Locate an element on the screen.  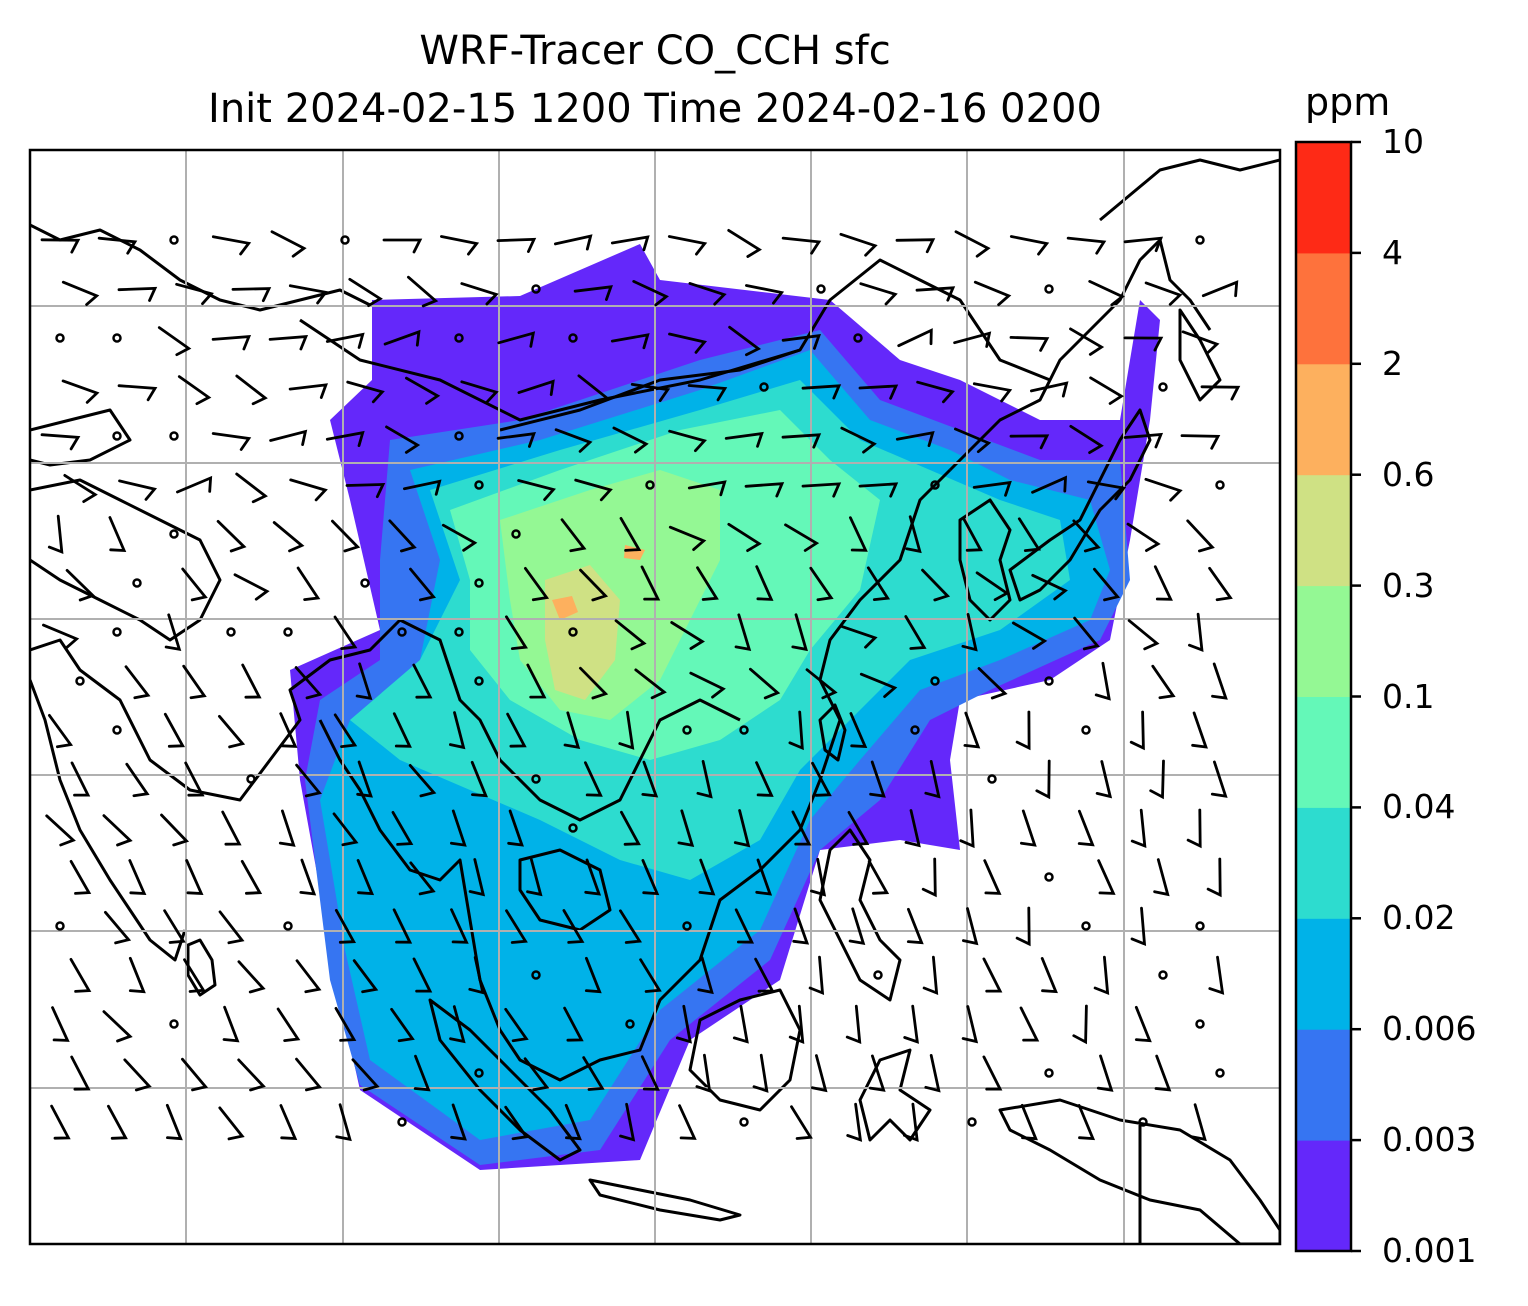
coastline-kamchatka is located at coordinates (1200, 355).